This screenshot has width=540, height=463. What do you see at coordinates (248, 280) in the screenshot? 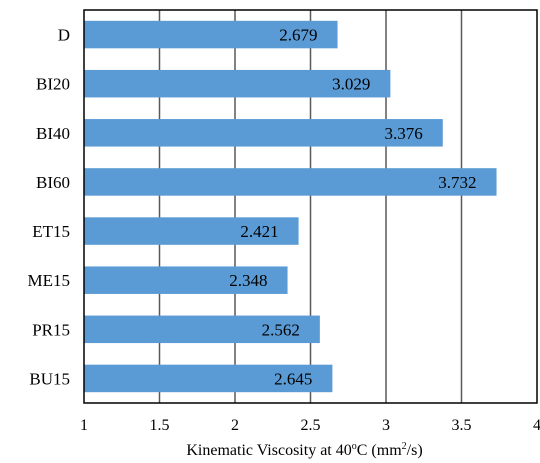
I see `value-label: 2.348` at bounding box center [248, 280].